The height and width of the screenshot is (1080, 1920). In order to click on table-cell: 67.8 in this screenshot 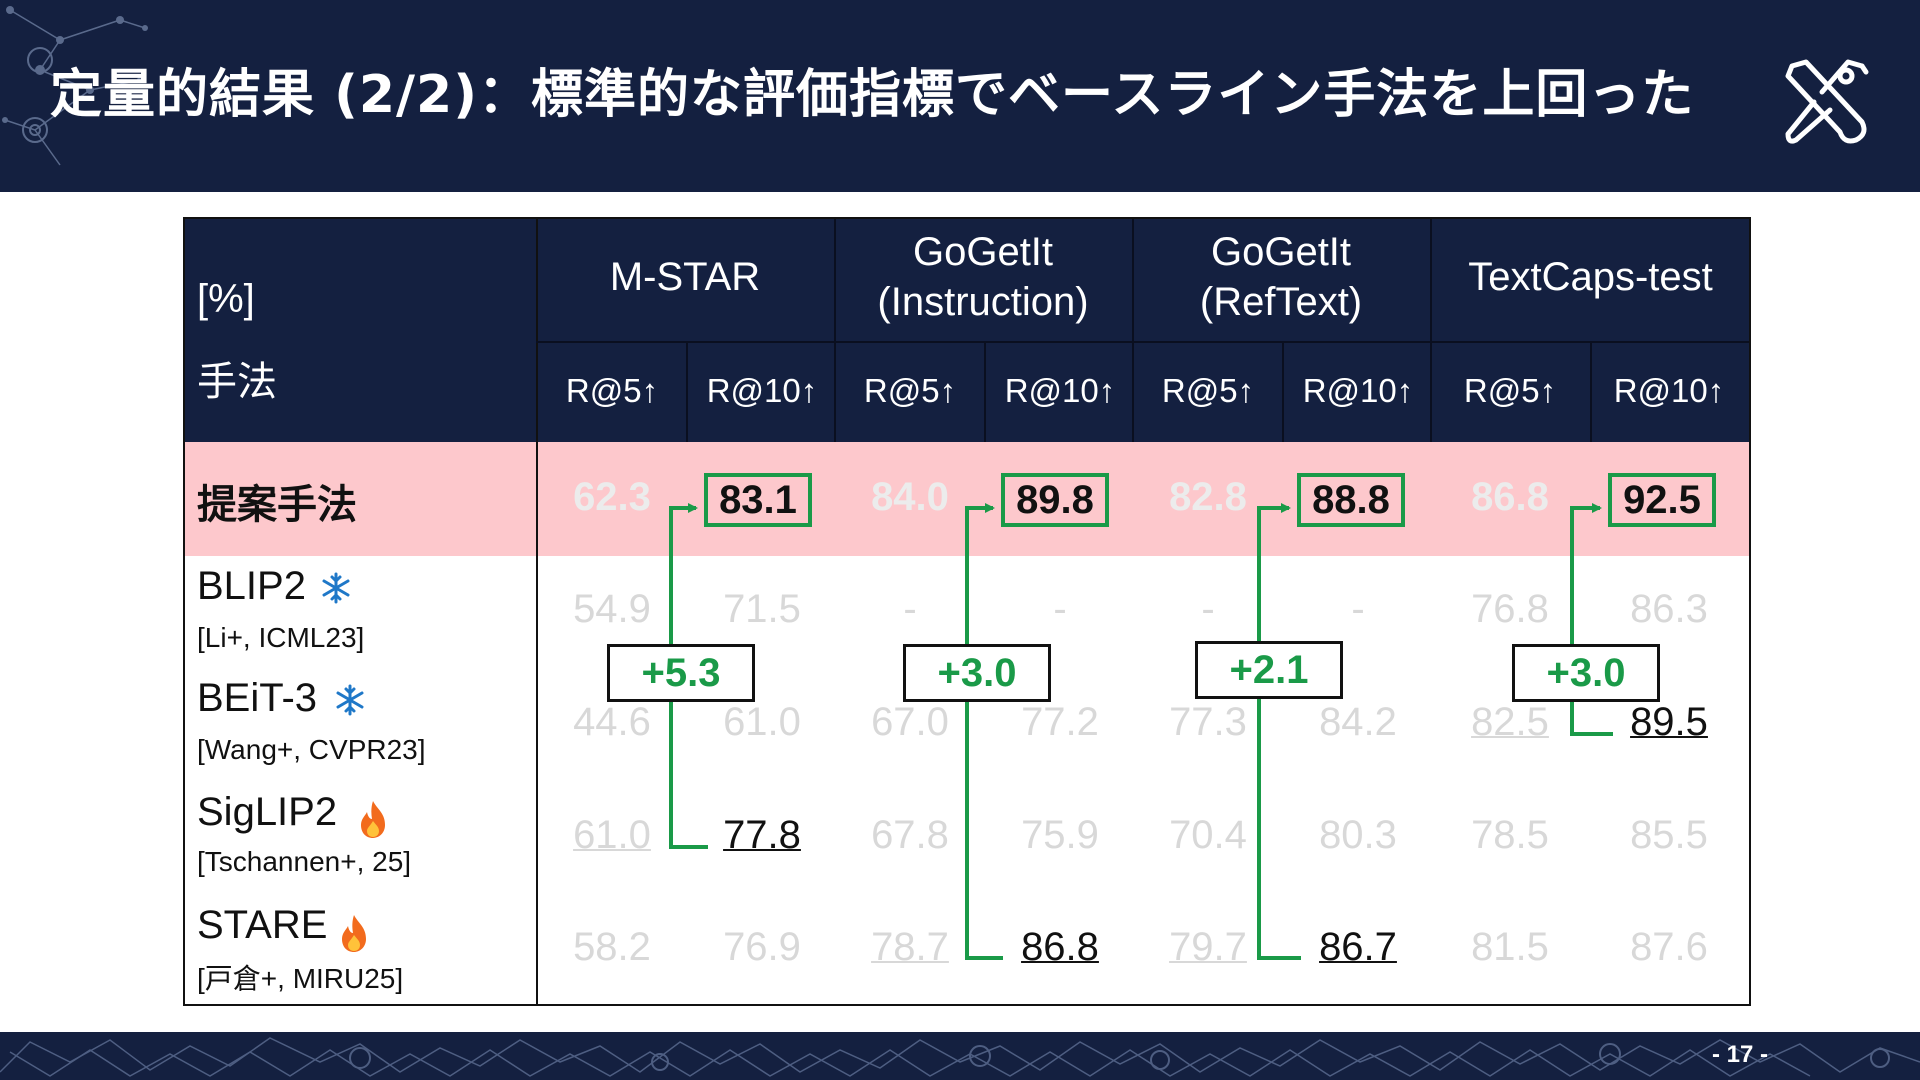, I will do `click(910, 835)`.